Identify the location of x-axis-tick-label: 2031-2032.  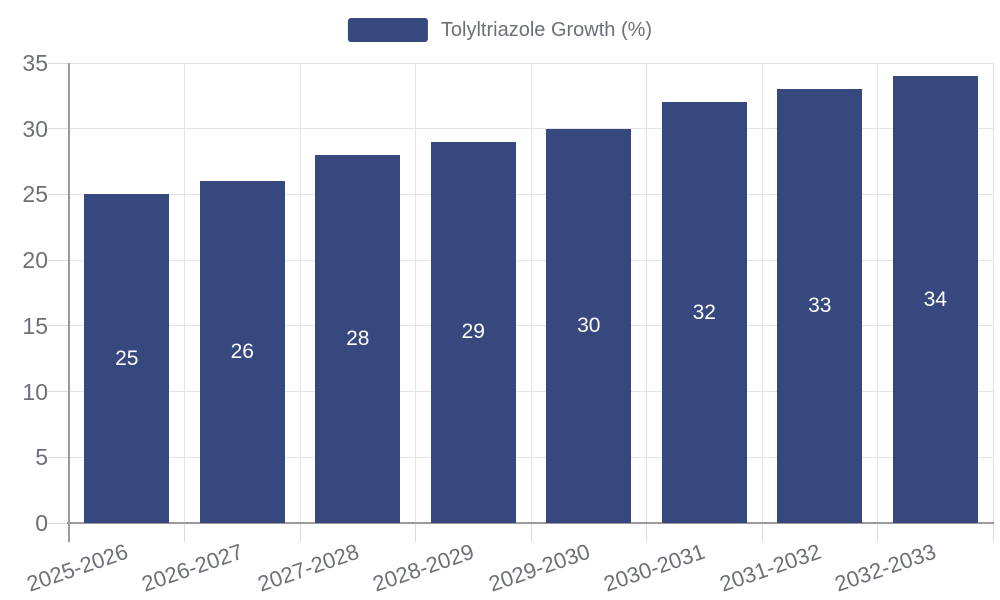
(770, 567).